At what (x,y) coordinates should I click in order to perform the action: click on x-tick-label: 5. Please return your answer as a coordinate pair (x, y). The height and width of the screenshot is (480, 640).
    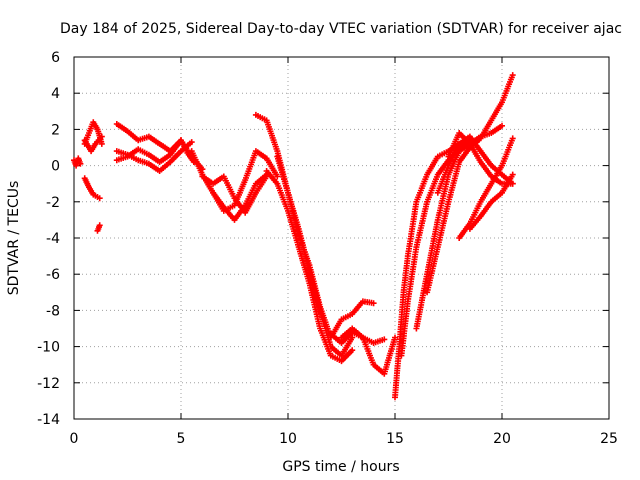
    Looking at the image, I should click on (181, 439).